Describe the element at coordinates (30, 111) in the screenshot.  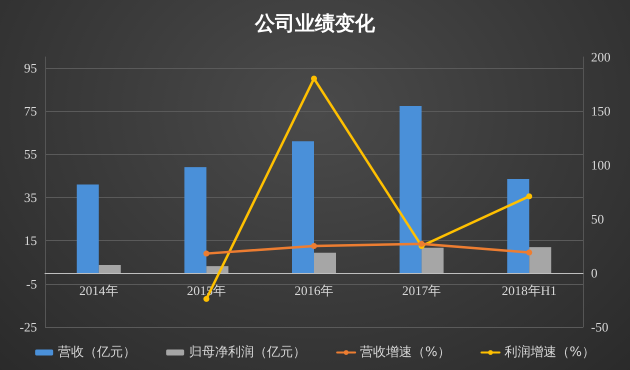
I see `y-tick-label: 75` at that location.